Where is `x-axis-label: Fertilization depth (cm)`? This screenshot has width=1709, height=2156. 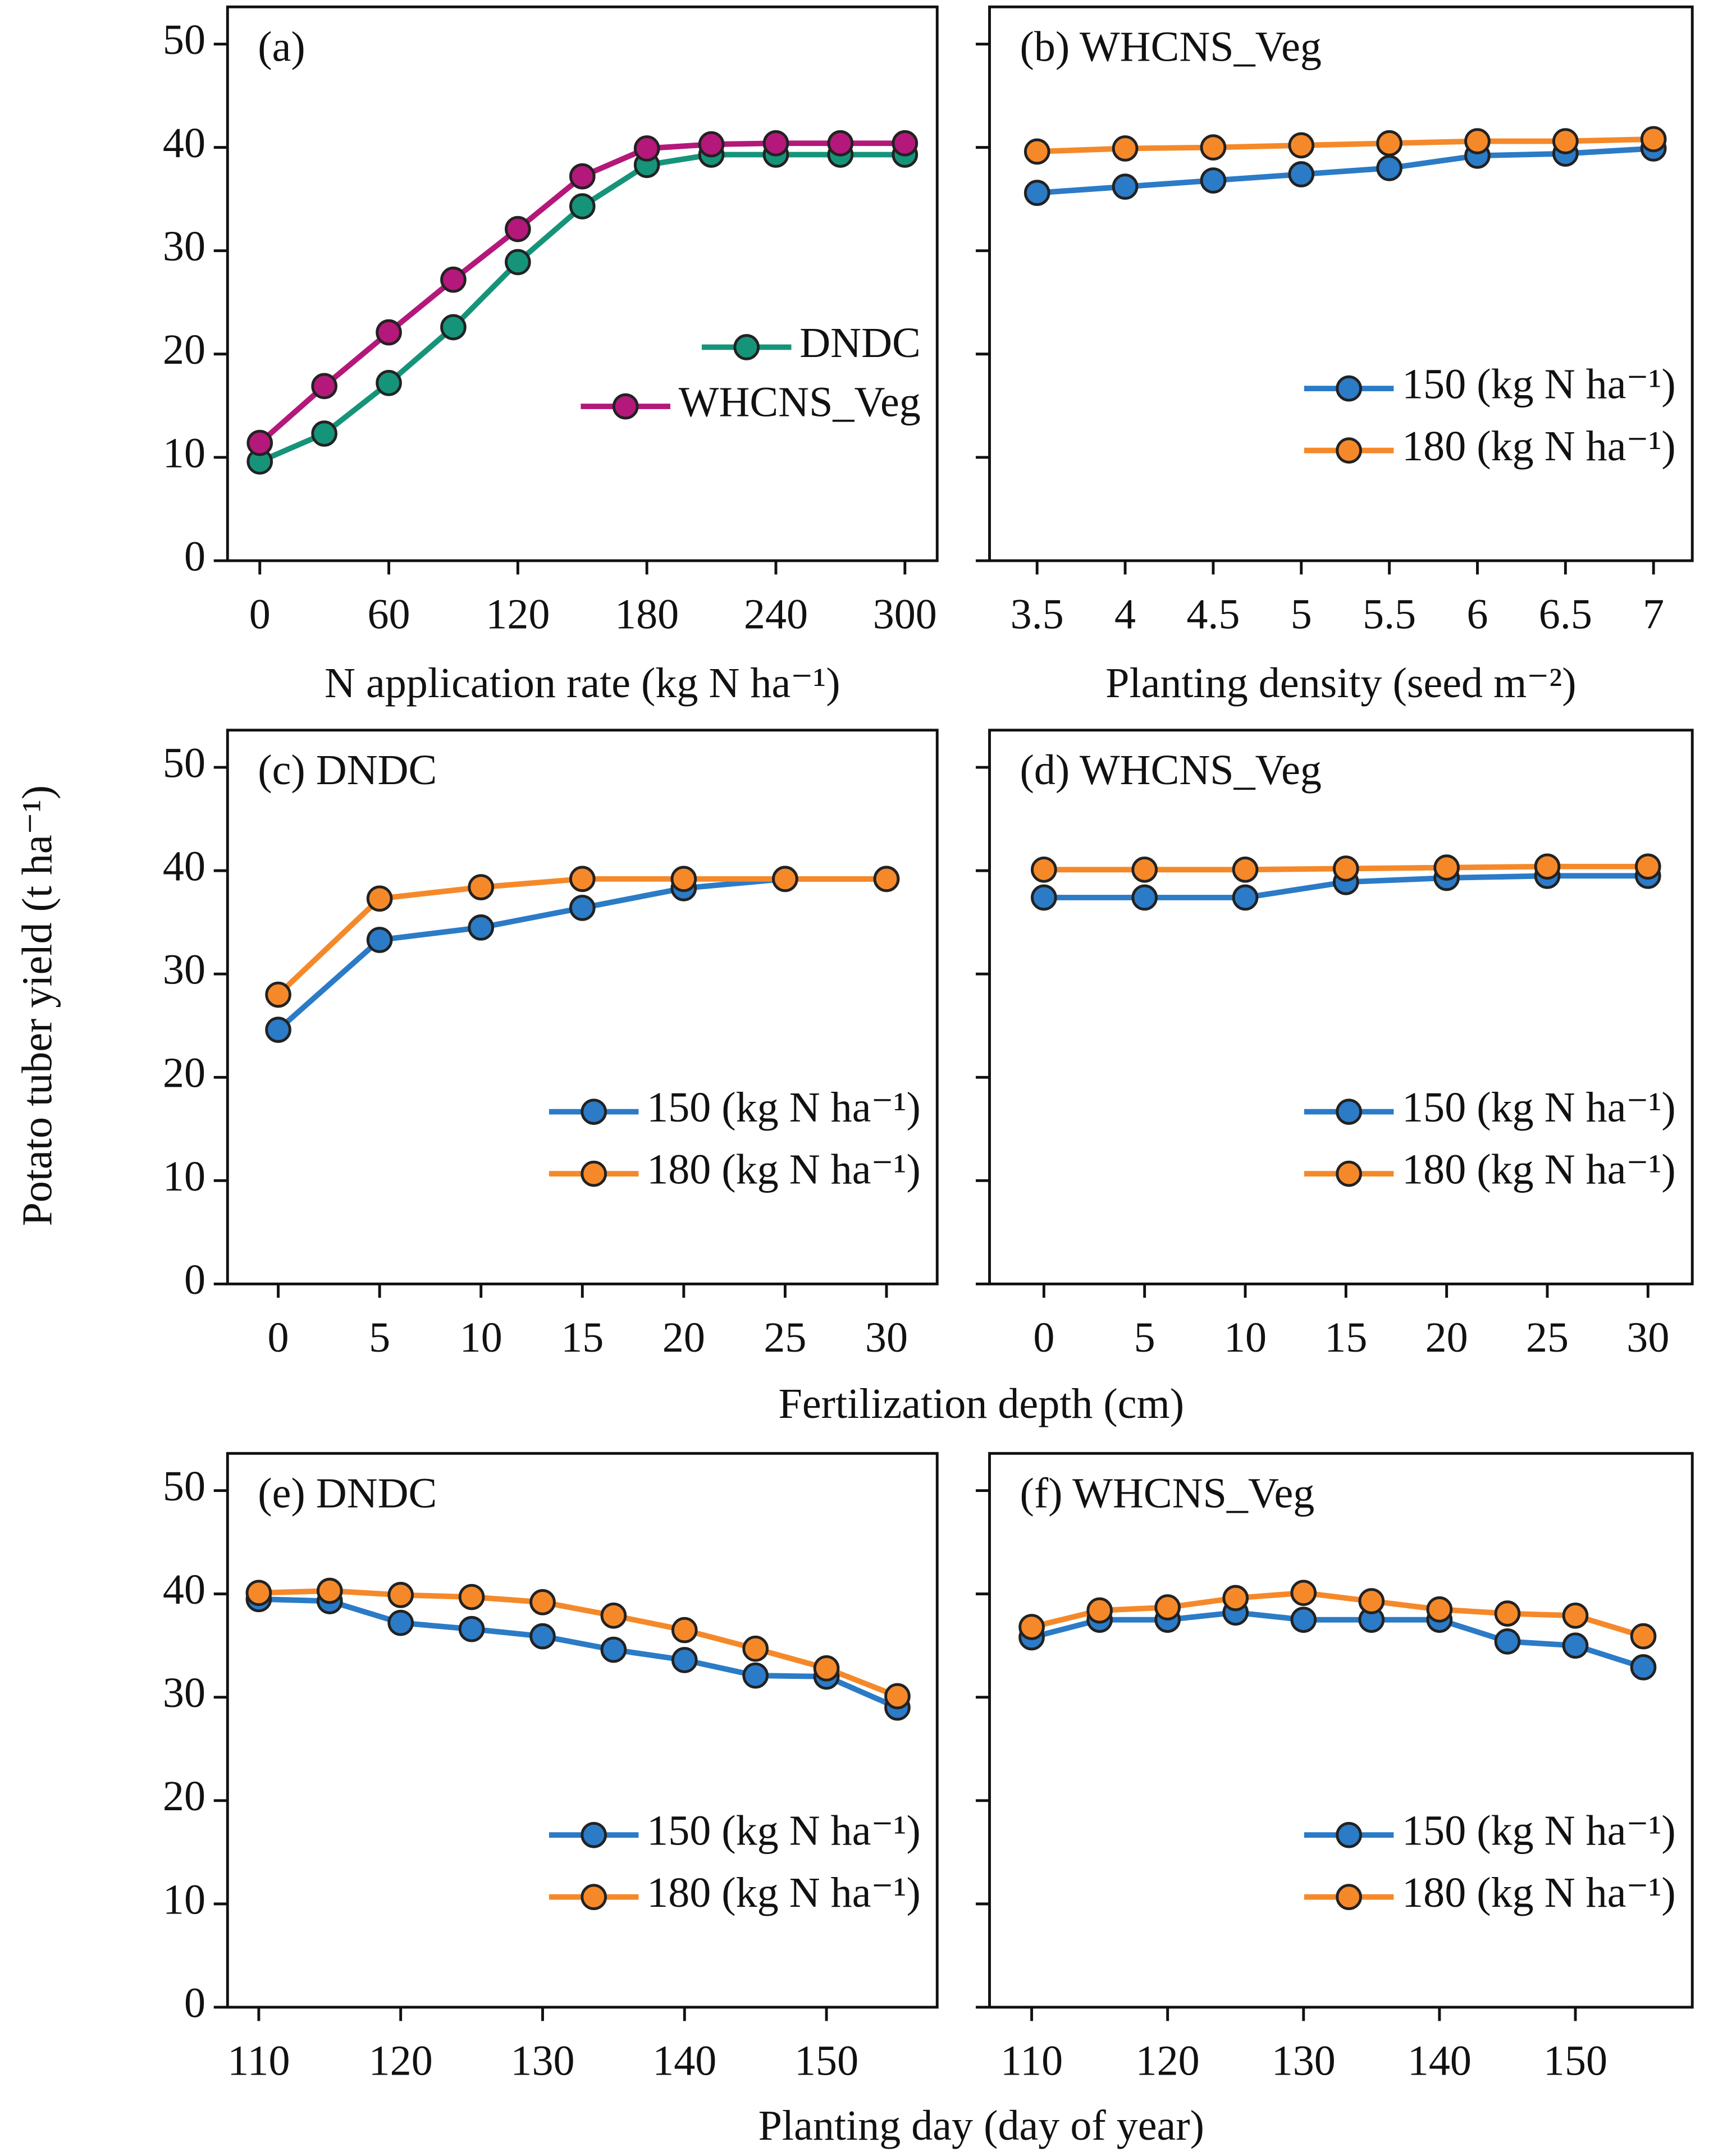 x-axis-label: Fertilization depth (cm) is located at coordinates (982, 1403).